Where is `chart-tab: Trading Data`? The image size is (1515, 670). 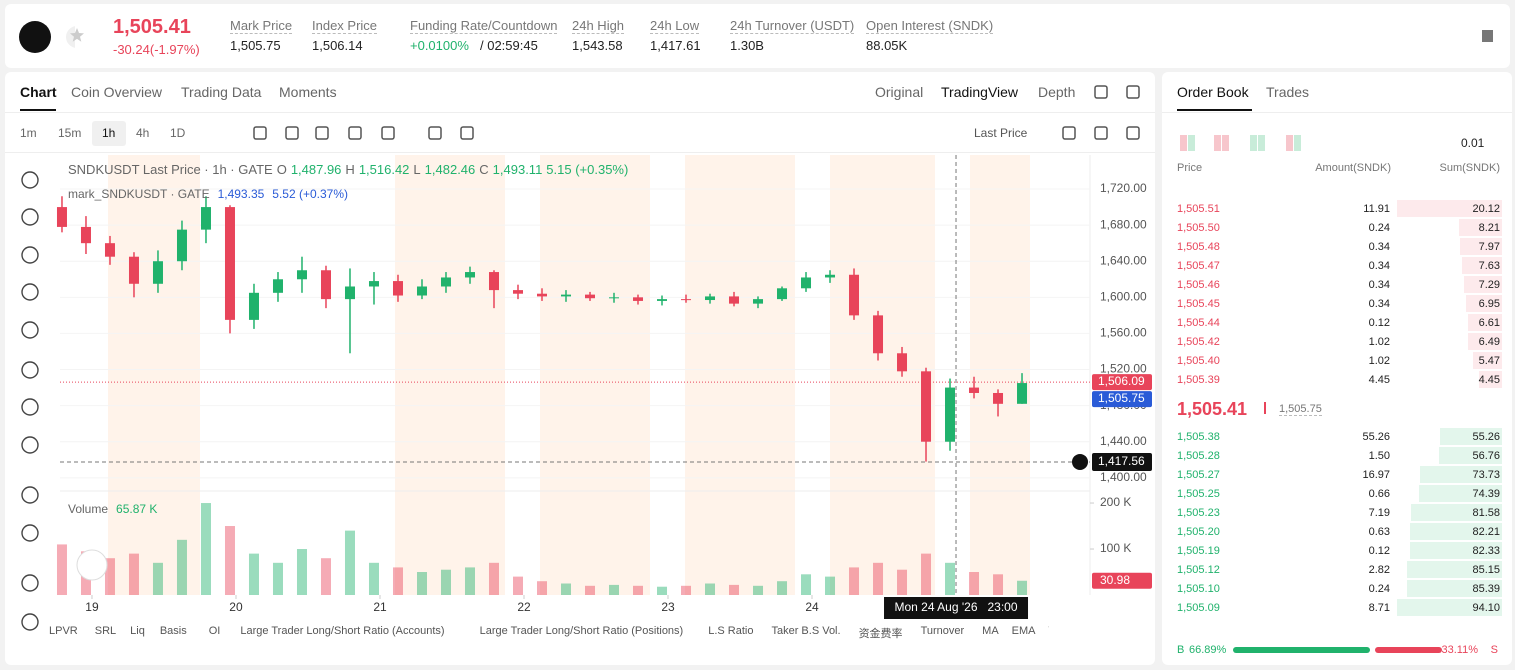
chart-tab: Trading Data is located at coordinates (221, 92).